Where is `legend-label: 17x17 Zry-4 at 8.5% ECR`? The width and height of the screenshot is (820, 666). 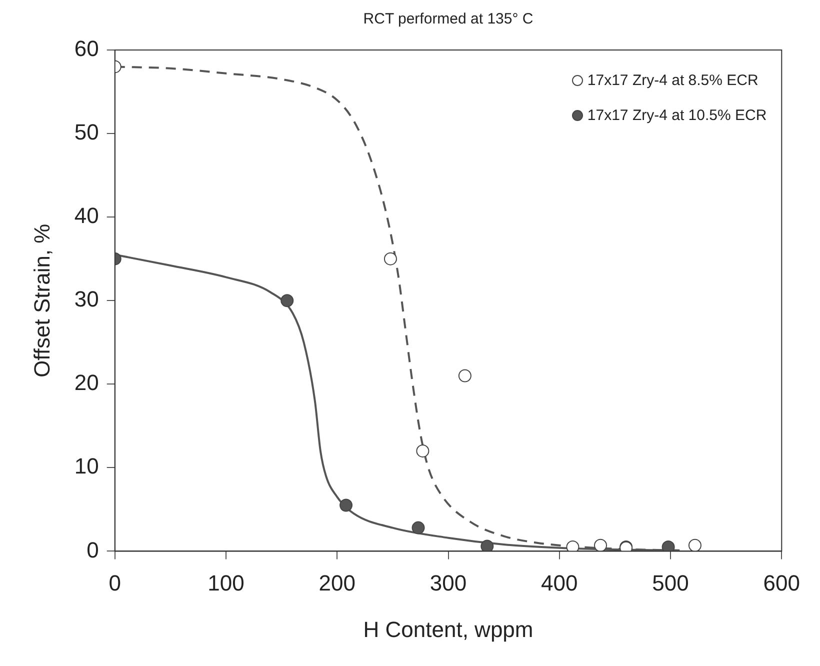
legend-label: 17x17 Zry-4 at 8.5% ECR is located at coordinates (672, 80).